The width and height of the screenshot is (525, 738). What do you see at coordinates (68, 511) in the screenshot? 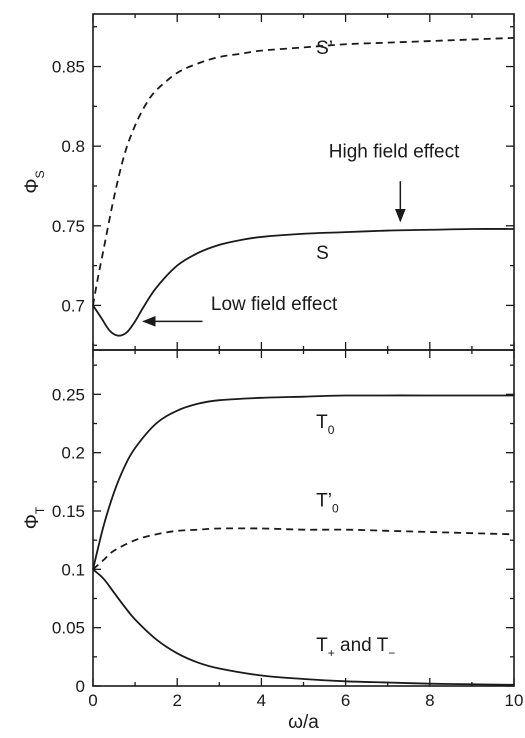
I see `bottom-ytick-label: 0.15` at bounding box center [68, 511].